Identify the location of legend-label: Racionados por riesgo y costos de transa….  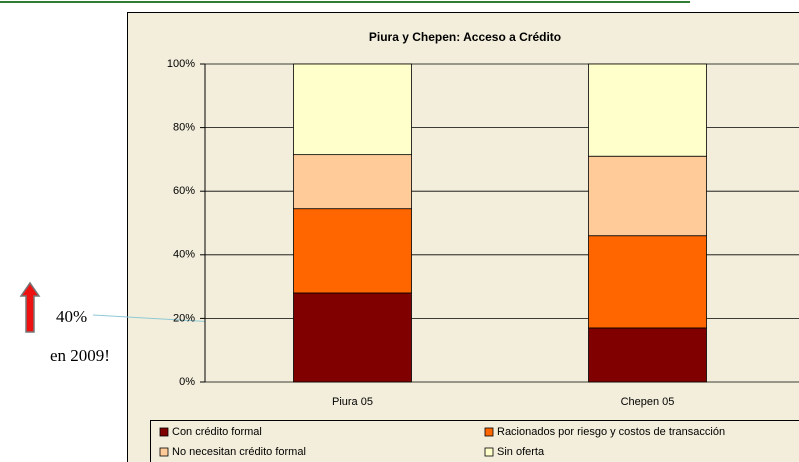
(611, 432).